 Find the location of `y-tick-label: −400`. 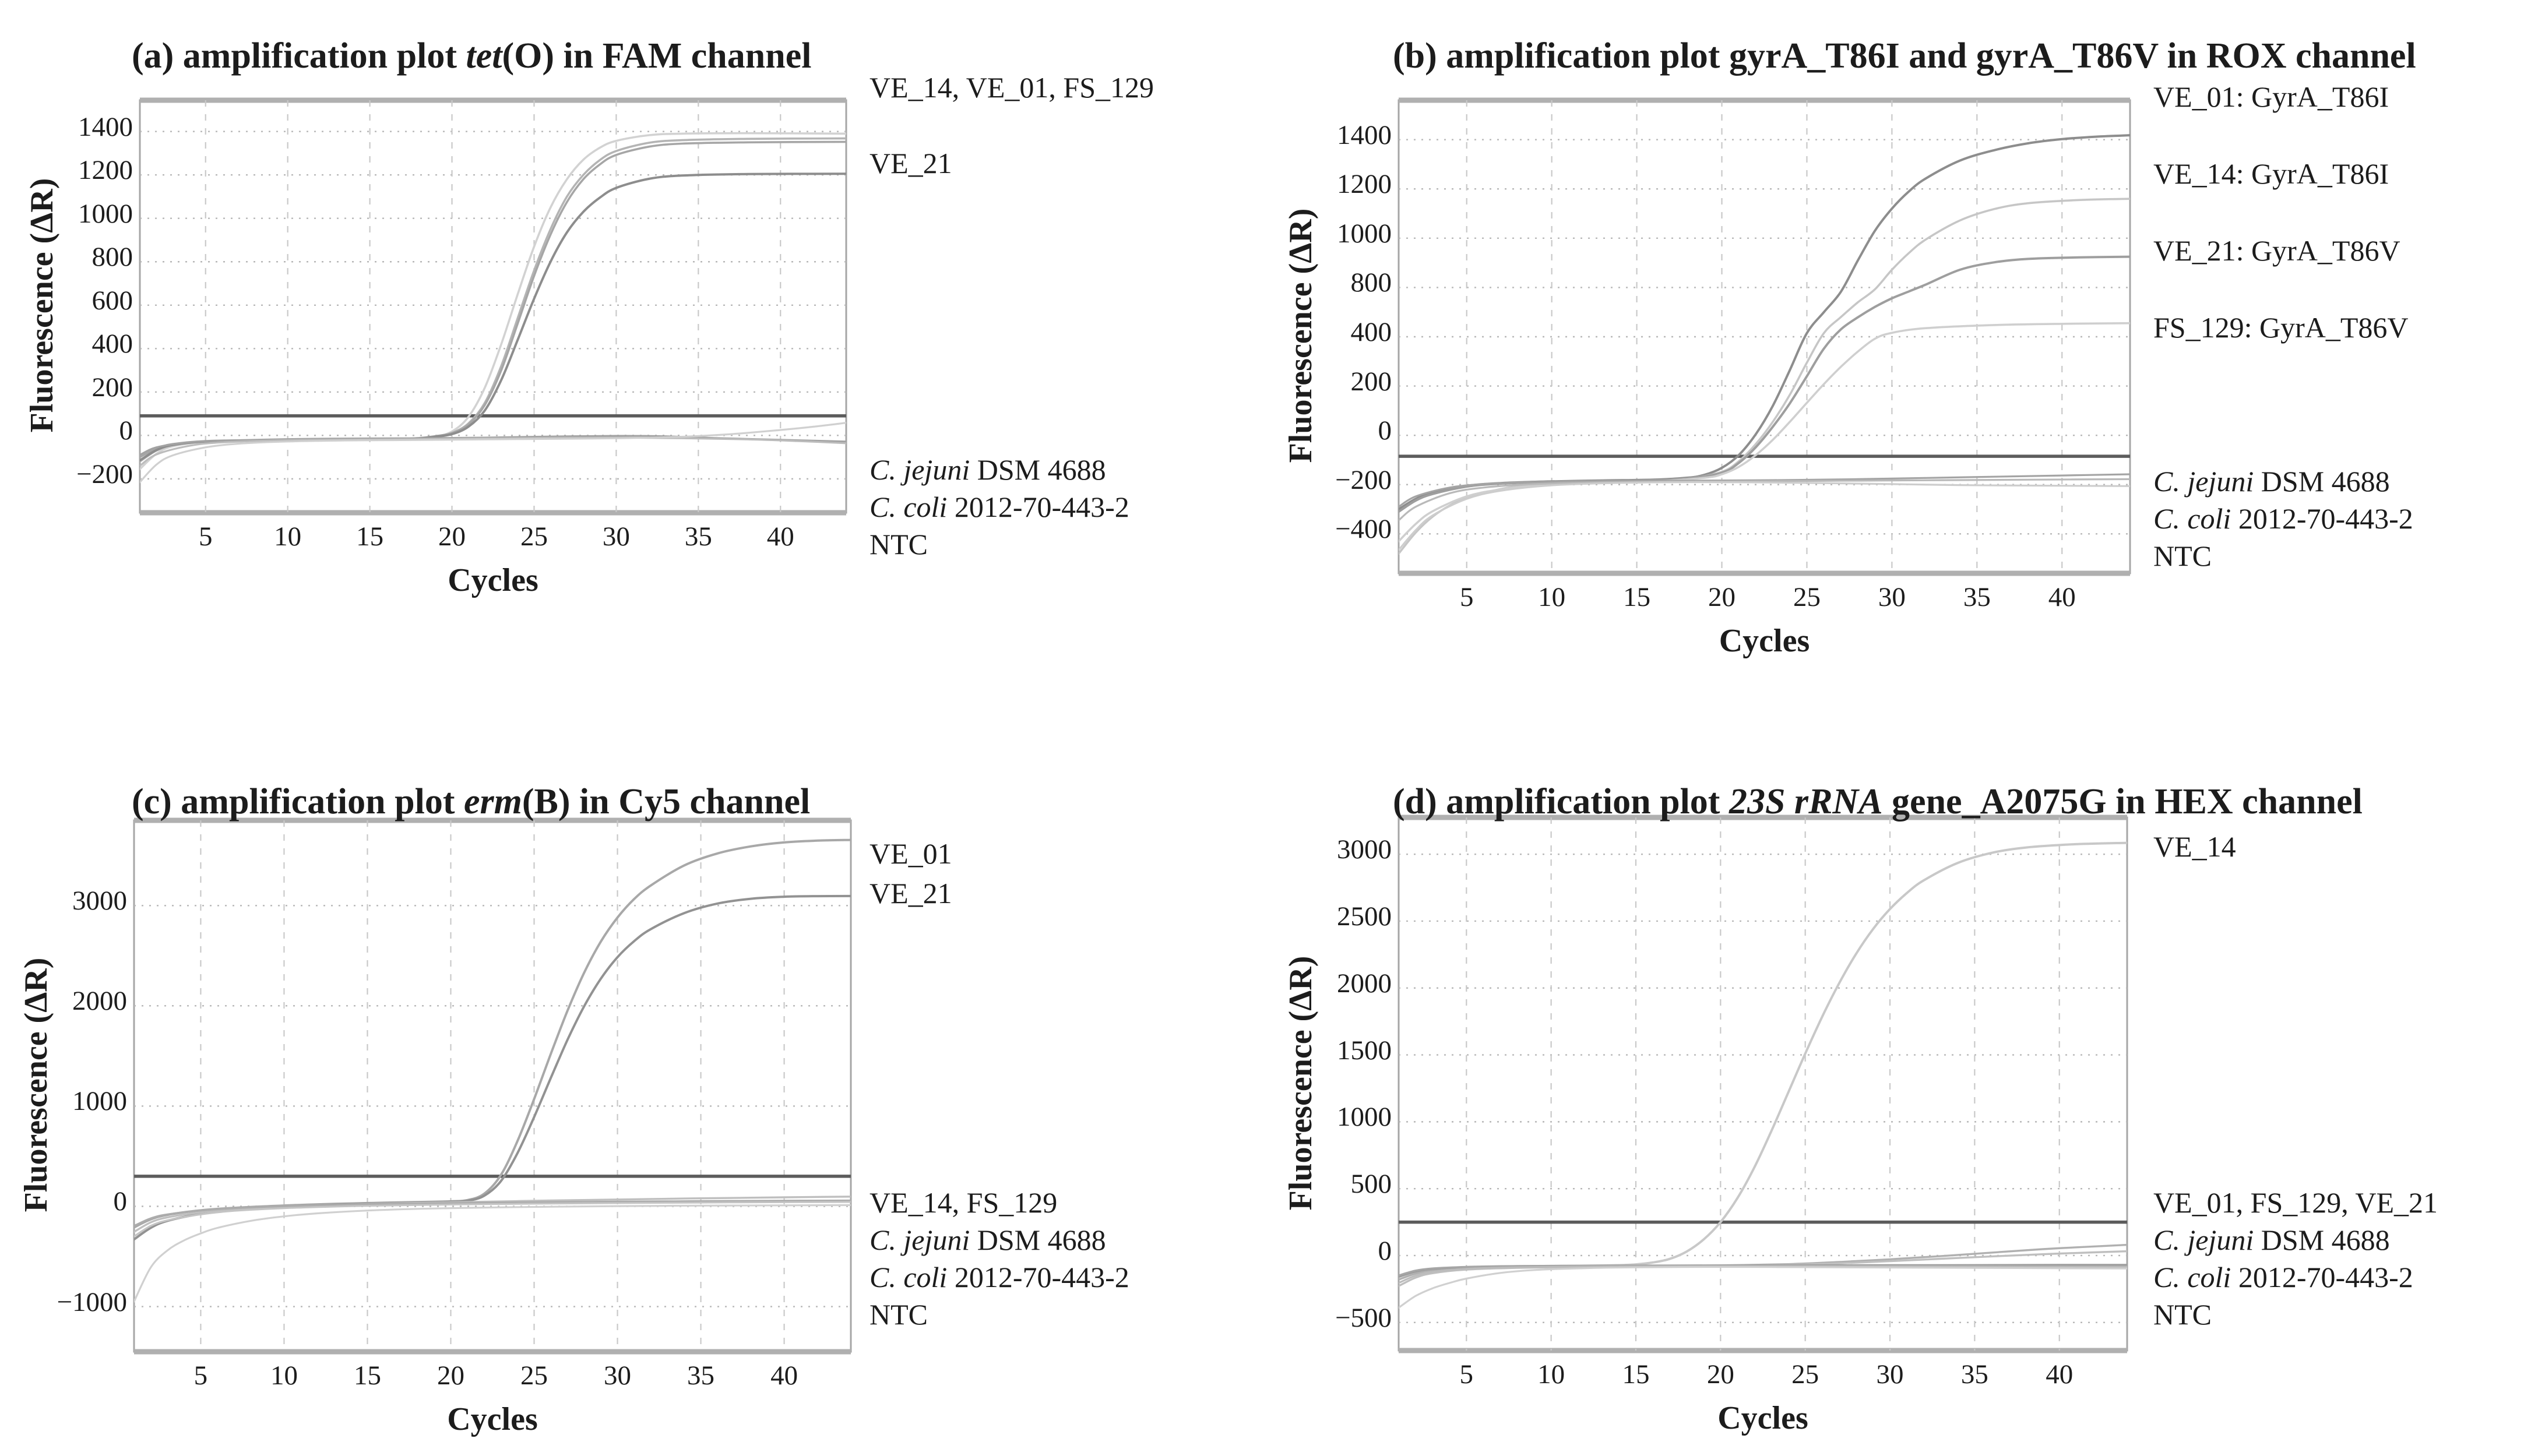

y-tick-label: −400 is located at coordinates (1364, 529).